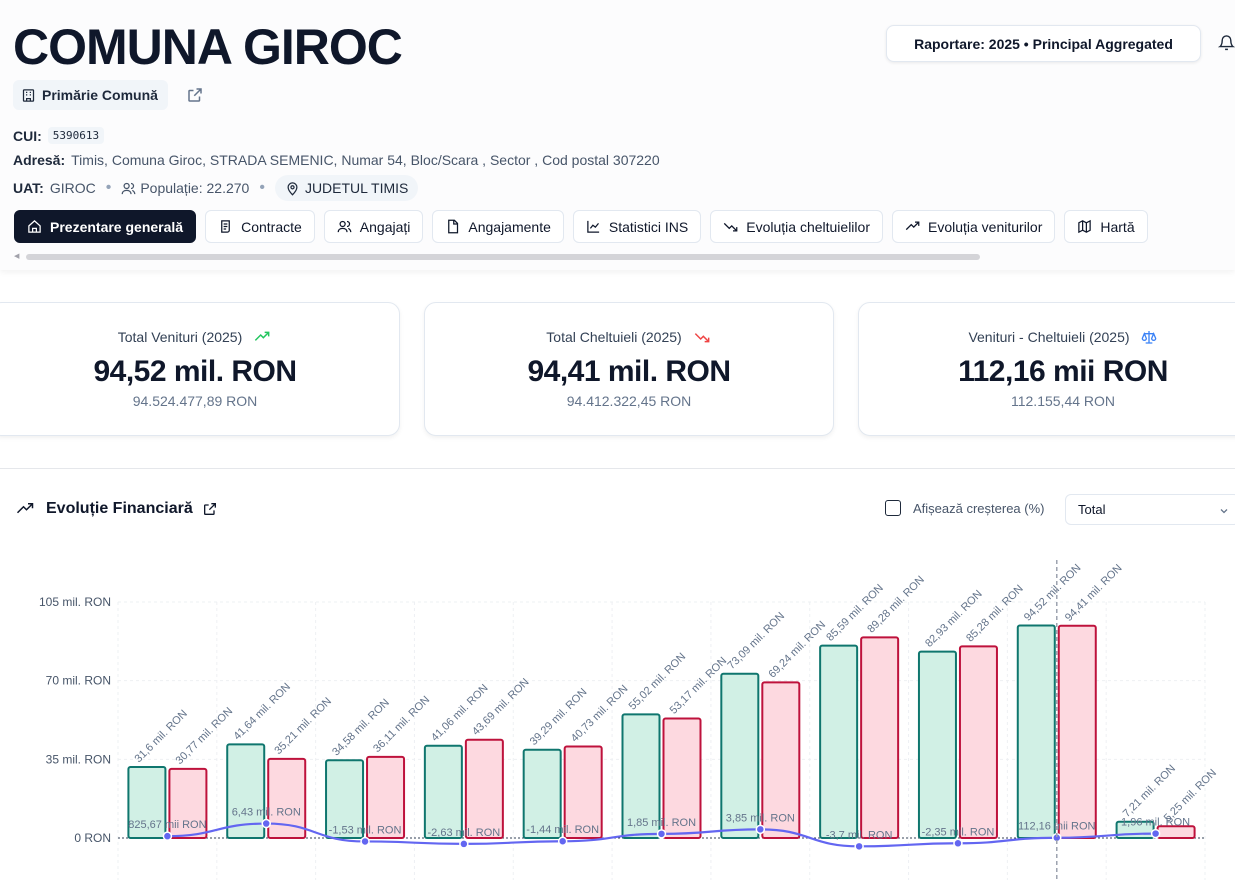 Image resolution: width=1235 pixels, height=880 pixels. What do you see at coordinates (896, 605) in the screenshot?
I see `expense-bar-label: 89,28 mil. RON` at bounding box center [896, 605].